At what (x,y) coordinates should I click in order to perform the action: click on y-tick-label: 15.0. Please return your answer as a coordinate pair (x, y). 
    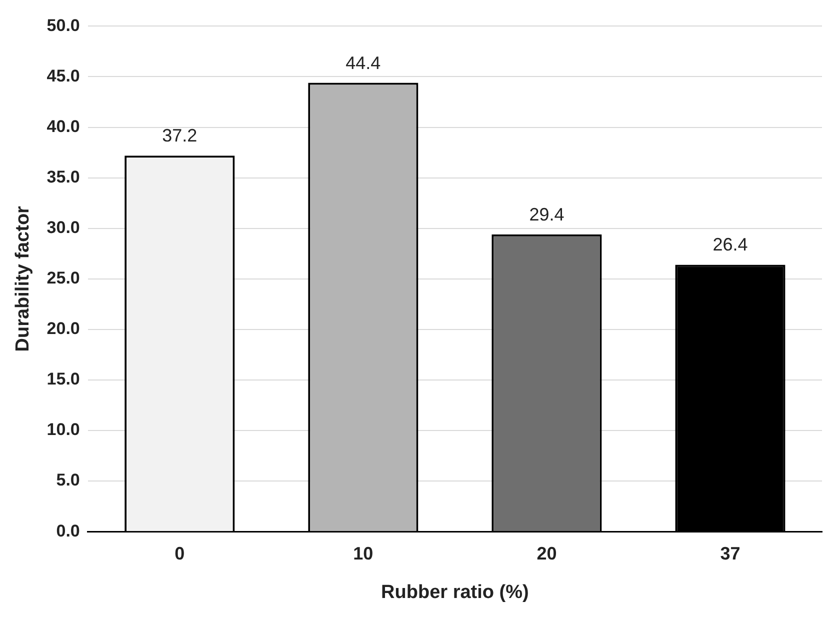
    Looking at the image, I should click on (63, 379).